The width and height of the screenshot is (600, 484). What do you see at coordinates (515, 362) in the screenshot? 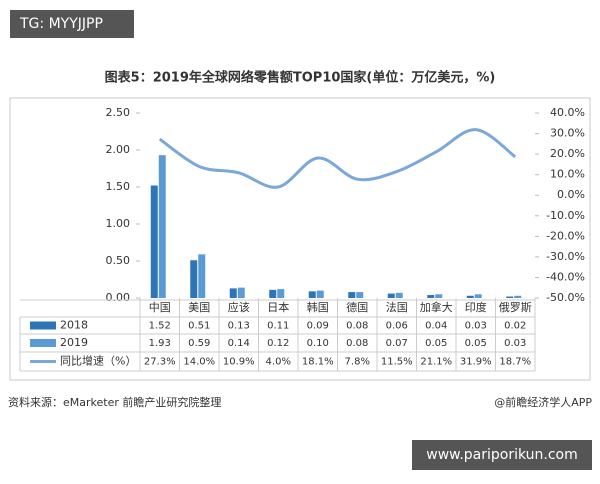
I see `data-label: 18.7%` at bounding box center [515, 362].